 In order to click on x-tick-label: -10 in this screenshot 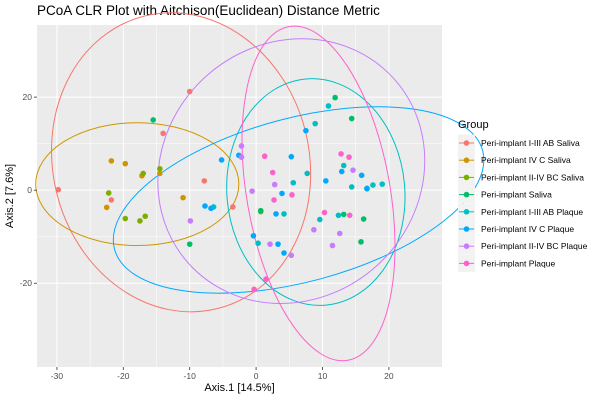, I will do `click(190, 376)`.